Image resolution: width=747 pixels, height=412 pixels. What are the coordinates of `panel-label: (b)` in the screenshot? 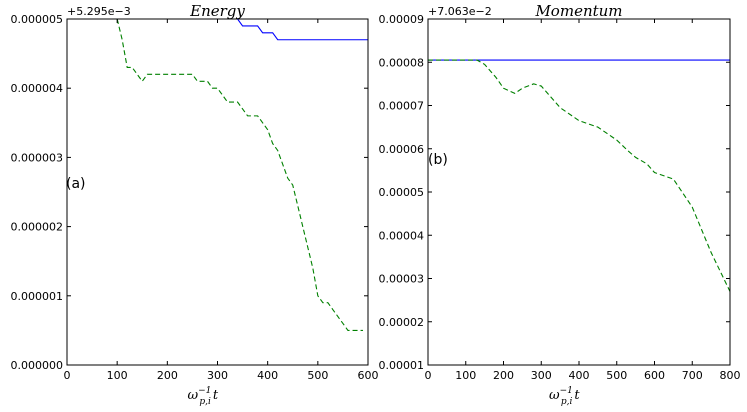 It's located at (438, 160).